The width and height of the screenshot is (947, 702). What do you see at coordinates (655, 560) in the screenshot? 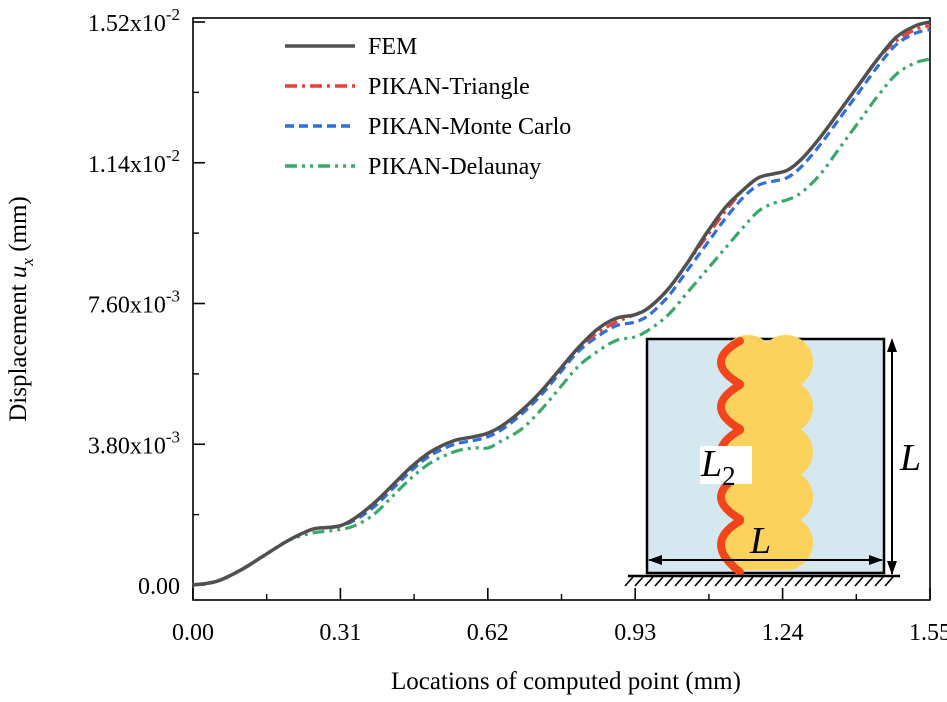
I see `inset-width-arrowhead-left` at bounding box center [655, 560].